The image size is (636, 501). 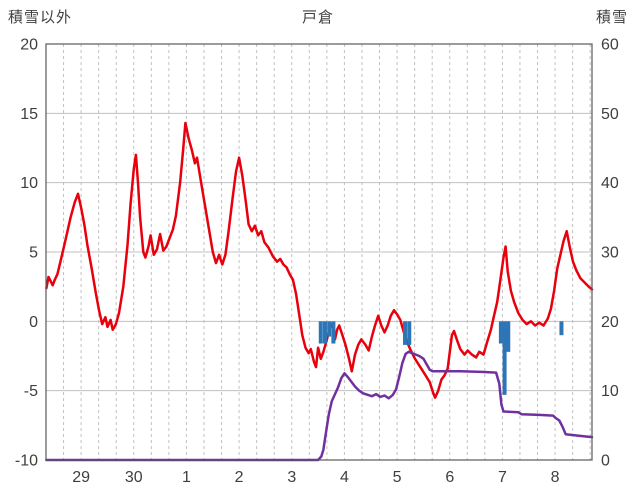 I want to click on svg-text: 4, so click(x=344, y=477).